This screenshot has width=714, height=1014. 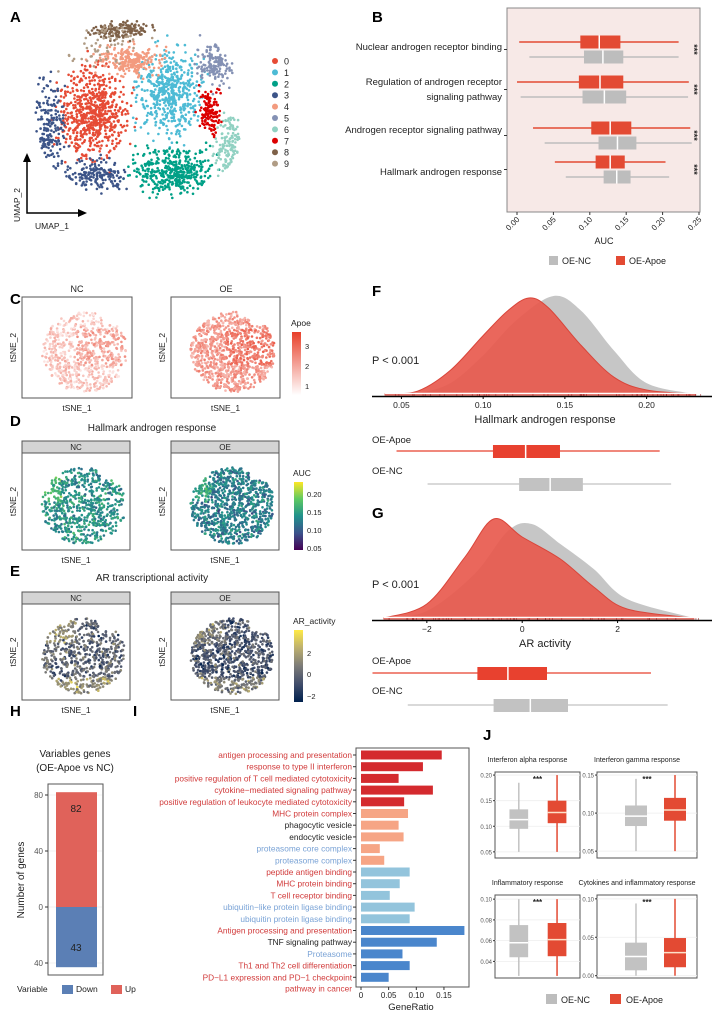 What do you see at coordinates (611, 128) in the screenshot?
I see `b-box-oe-apoe-box` at bounding box center [611, 128].